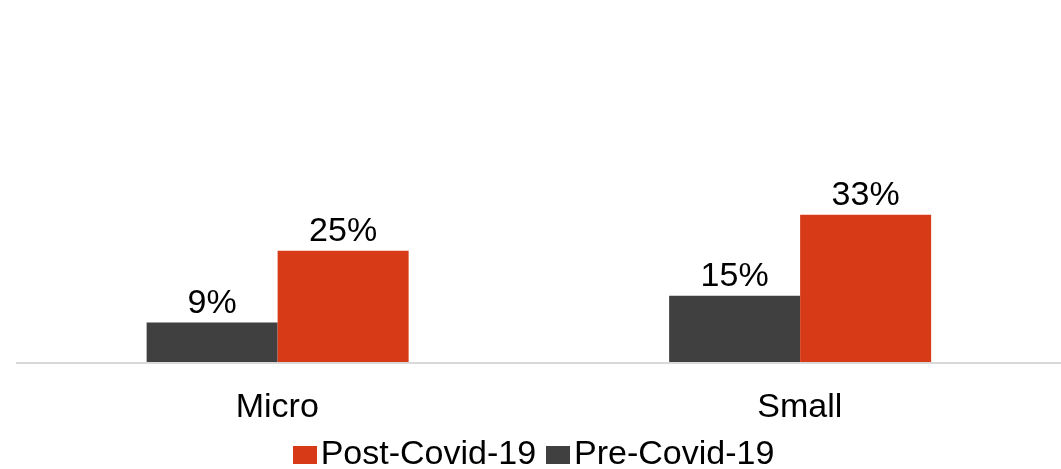 The height and width of the screenshot is (469, 1061). Describe the element at coordinates (428, 451) in the screenshot. I see `legend-label: Post-Covid-19` at that location.